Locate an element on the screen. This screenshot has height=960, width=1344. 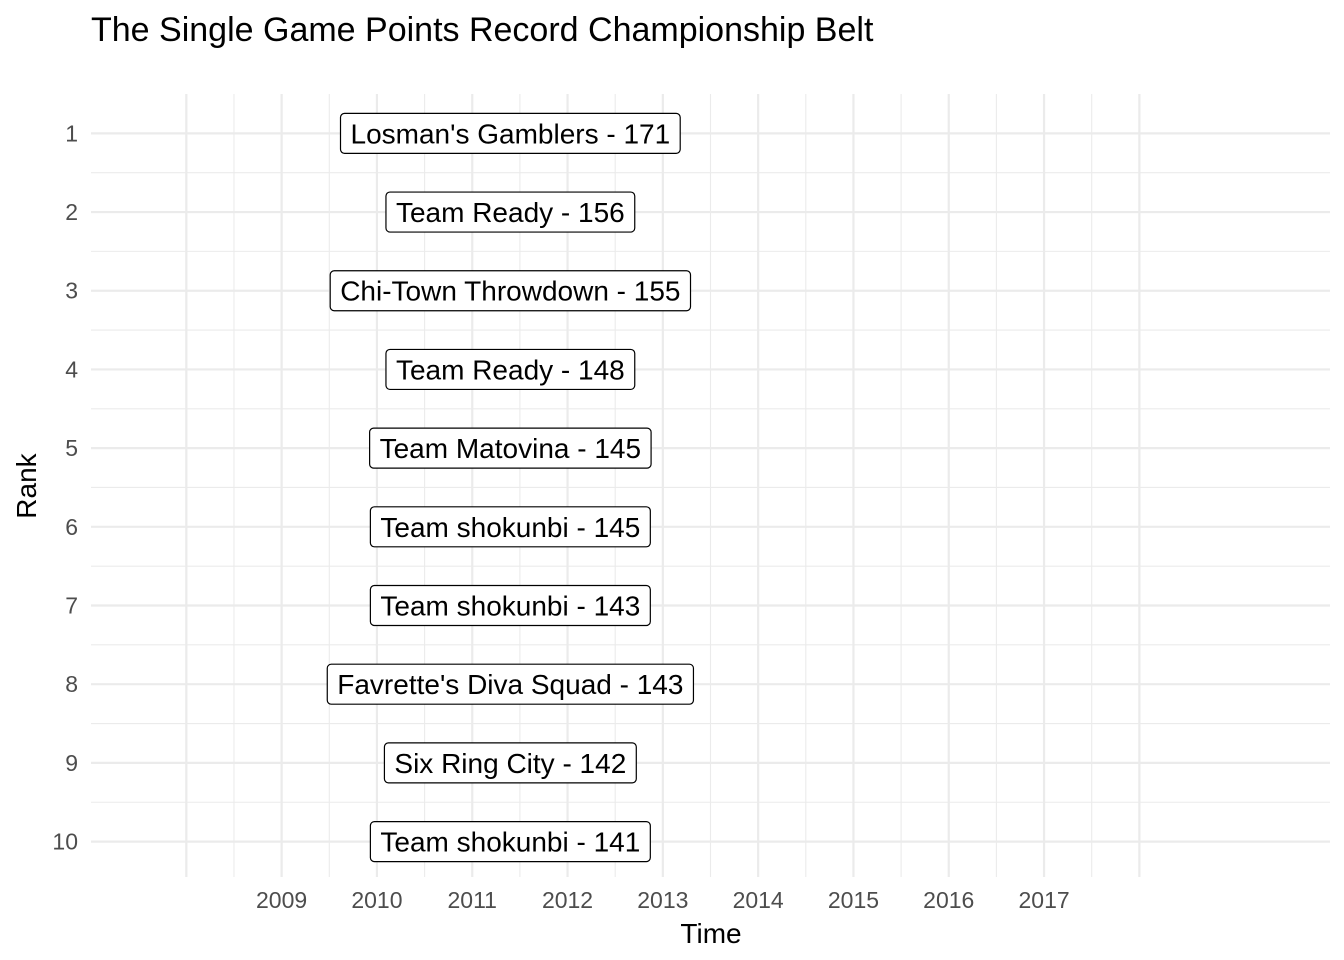
record-label-text: Losman's Gamblers - 171 is located at coordinates (511, 133).